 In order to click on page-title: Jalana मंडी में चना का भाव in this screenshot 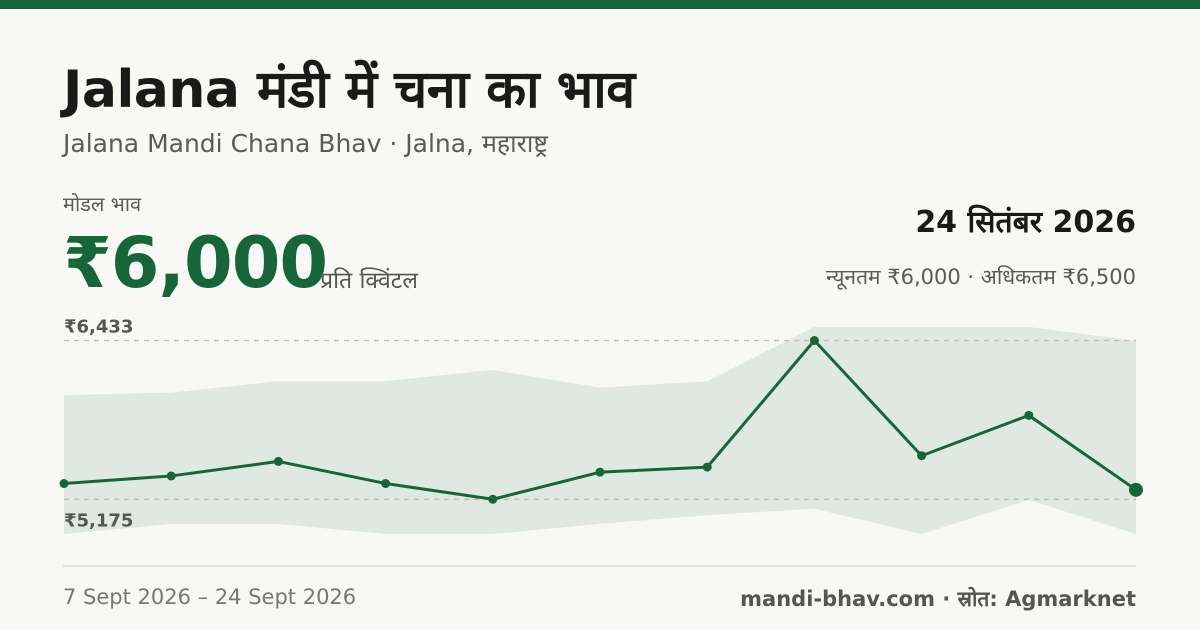, I will do `click(349, 90)`.